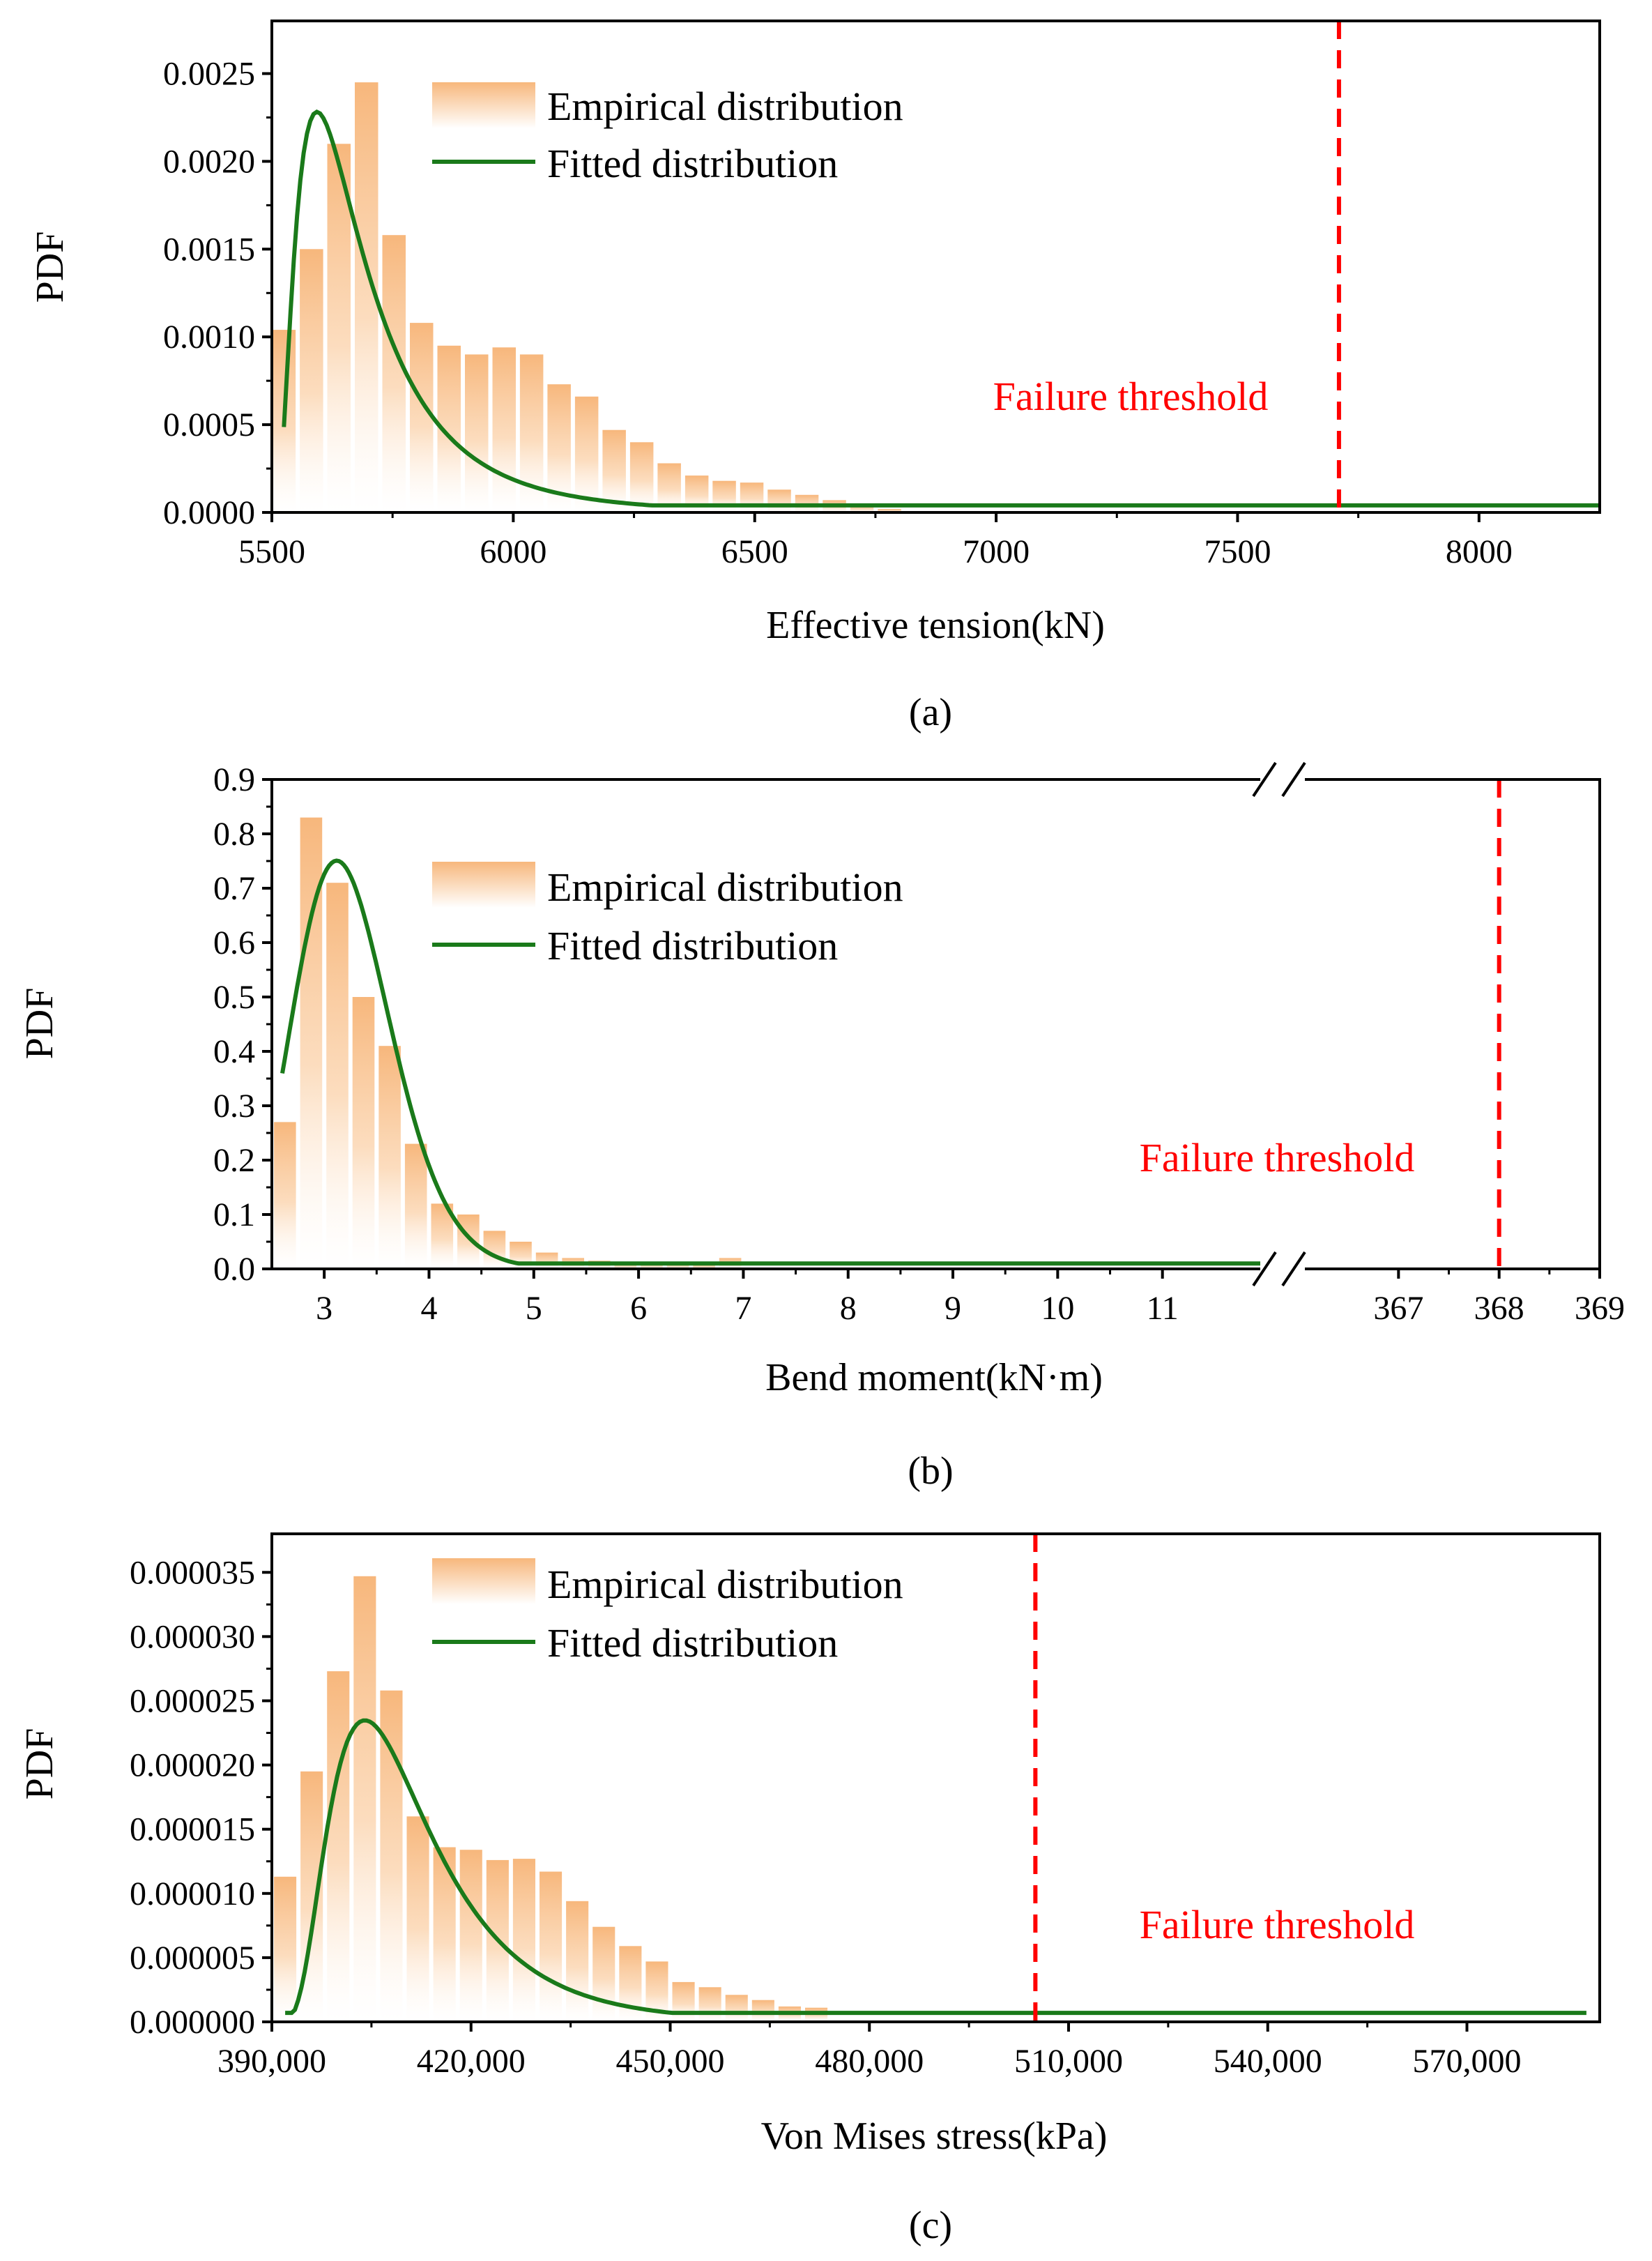  I want to click on x-tick-label: 5500, so click(271, 551).